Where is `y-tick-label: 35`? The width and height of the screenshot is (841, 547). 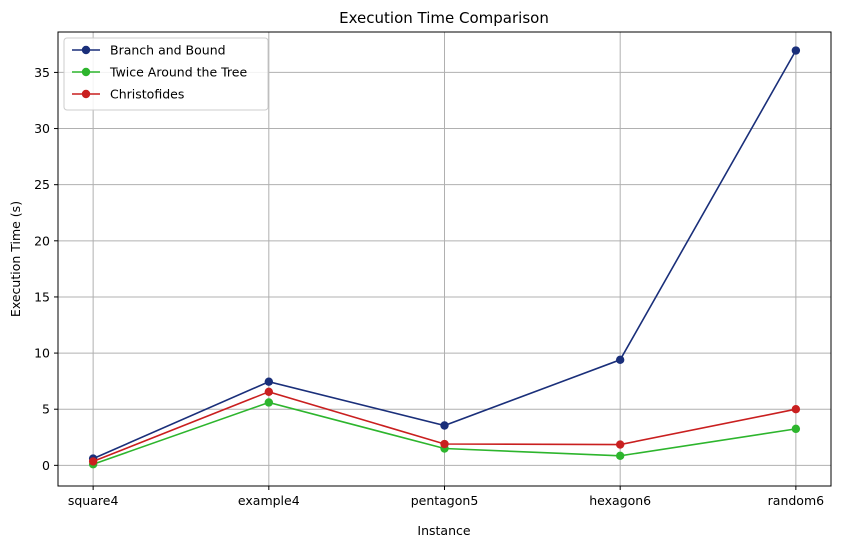
y-tick-label: 35 is located at coordinates (42, 72).